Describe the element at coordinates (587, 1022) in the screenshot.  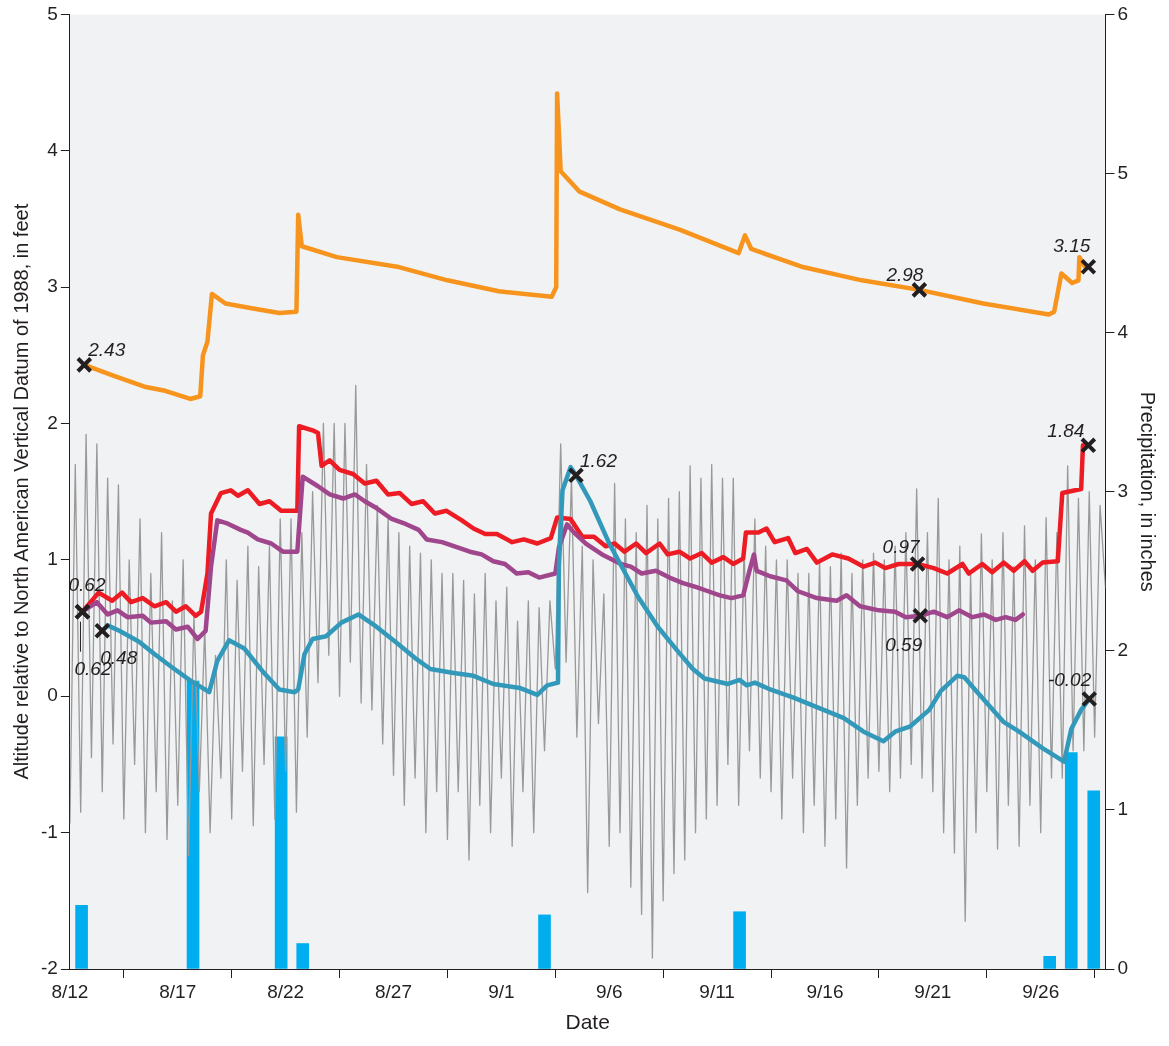
I see `x-axis-title: Date` at that location.